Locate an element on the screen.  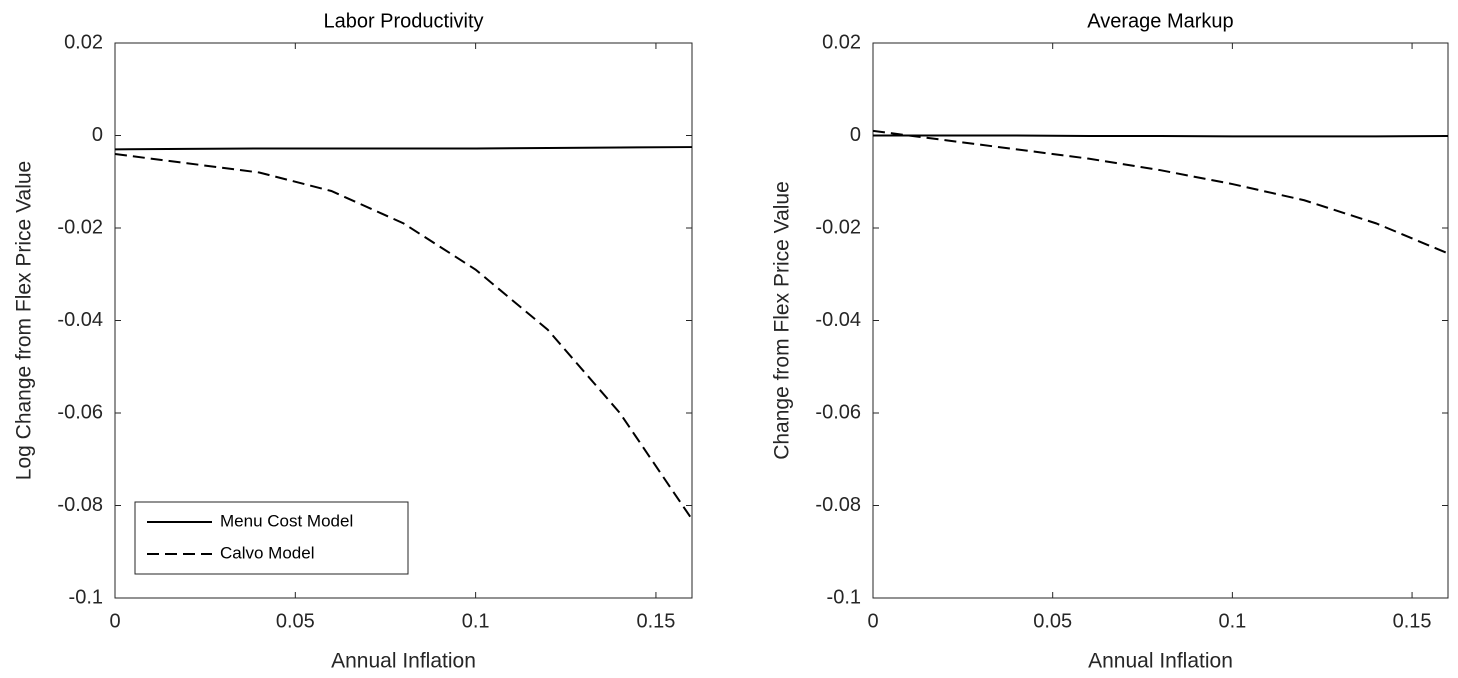
chart-title: Average Markup is located at coordinates (1160, 21).